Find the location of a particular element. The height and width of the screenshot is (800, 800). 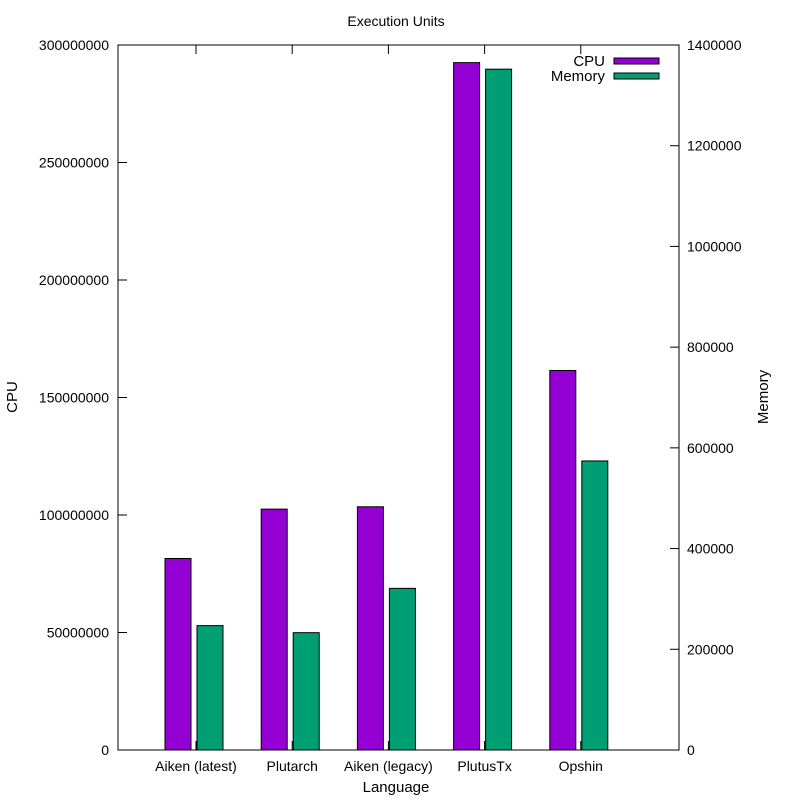

right-tick-label: 800000 is located at coordinates (710, 347).